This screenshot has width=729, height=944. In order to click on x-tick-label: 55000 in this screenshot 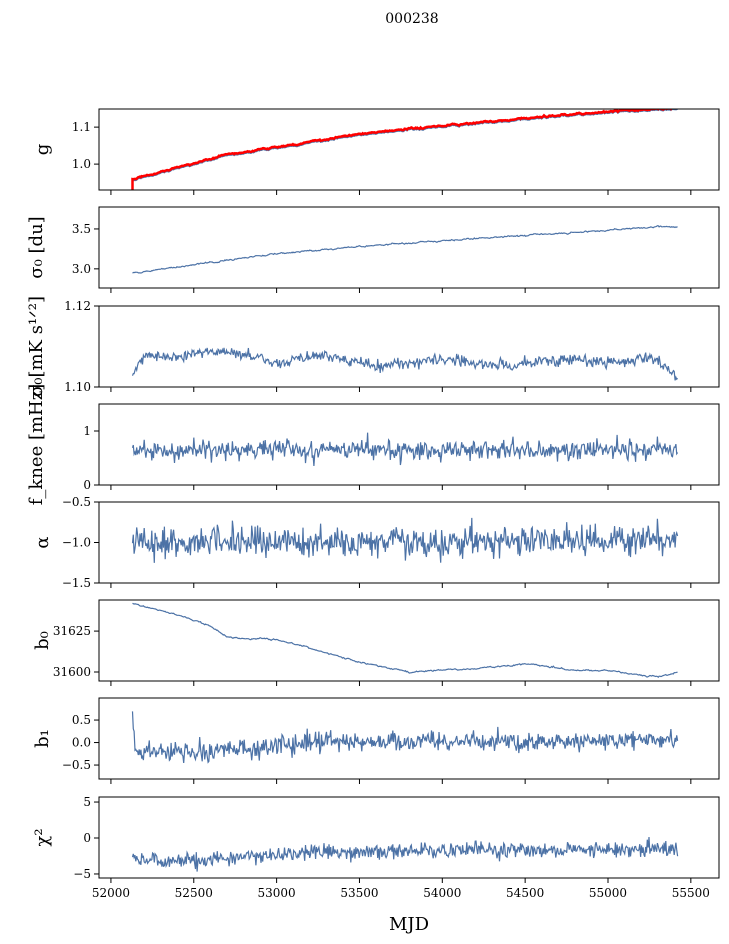, I will do `click(608, 893)`.